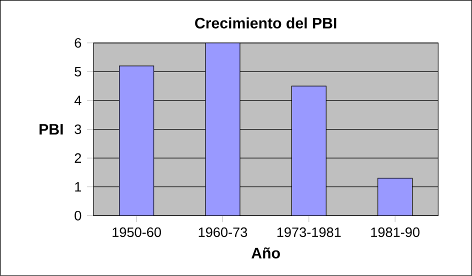 The height and width of the screenshot is (276, 472). Describe the element at coordinates (78, 129) in the screenshot. I see `y-tick-label: 3` at that location.